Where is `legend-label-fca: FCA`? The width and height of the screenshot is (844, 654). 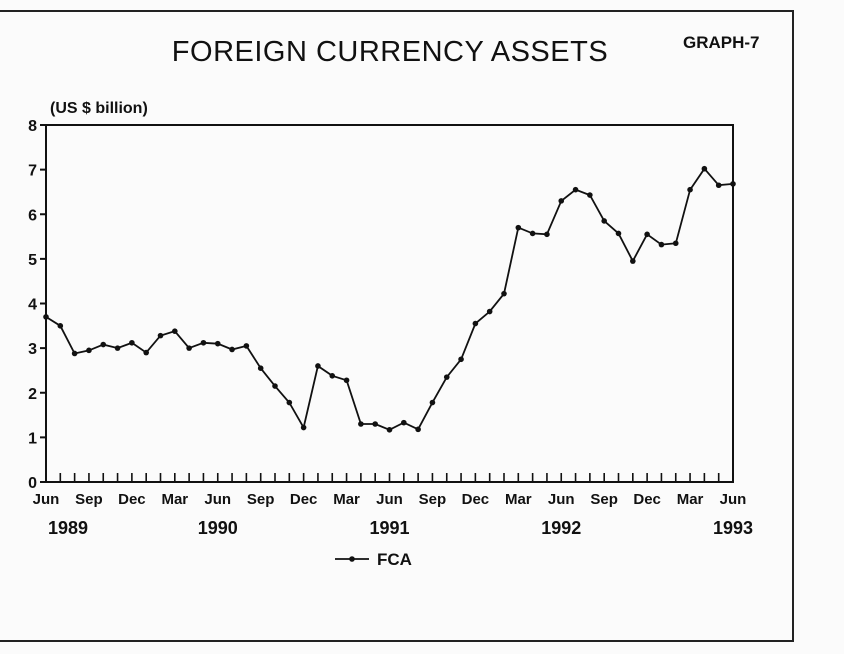
legend-label-fca: FCA is located at coordinates (394, 559).